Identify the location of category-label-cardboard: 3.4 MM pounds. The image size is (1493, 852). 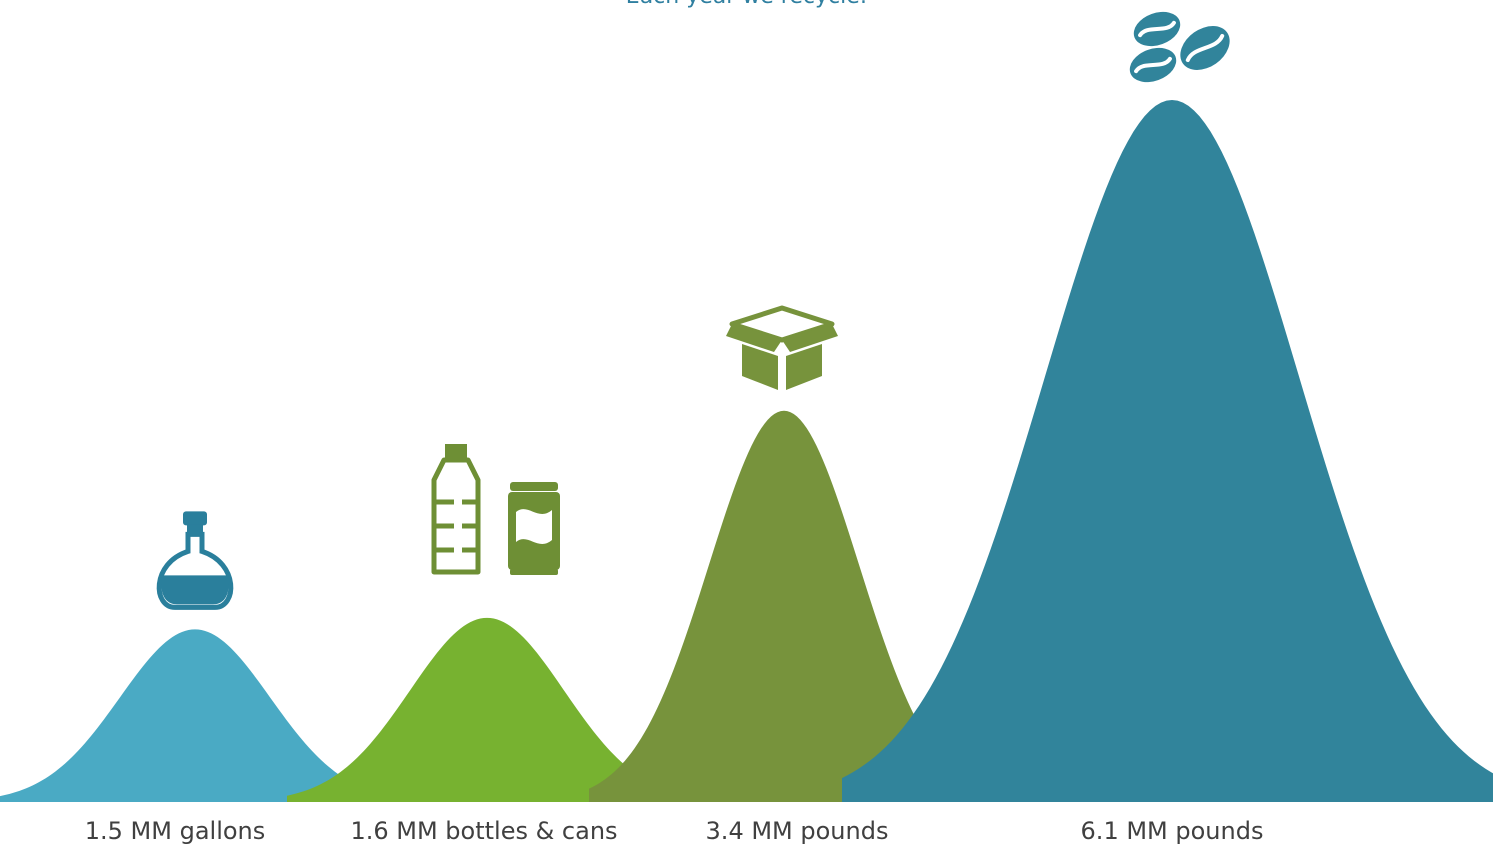
(797, 831).